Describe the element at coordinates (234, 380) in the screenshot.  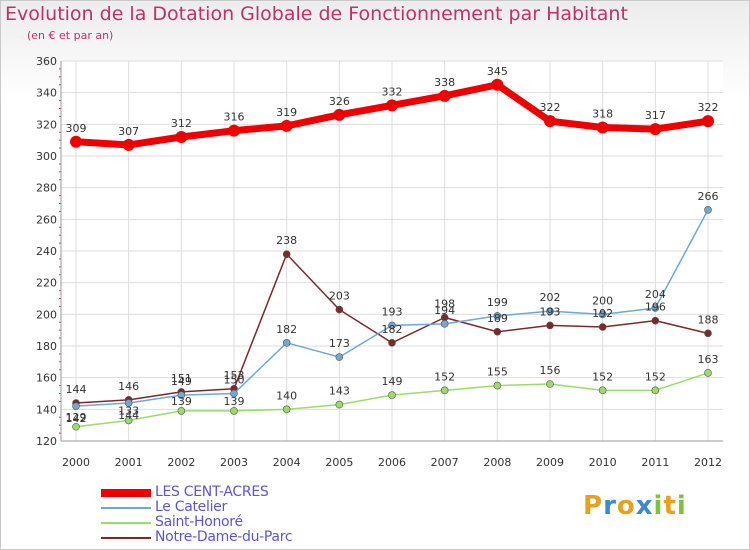
I see `data-label: 150` at that location.